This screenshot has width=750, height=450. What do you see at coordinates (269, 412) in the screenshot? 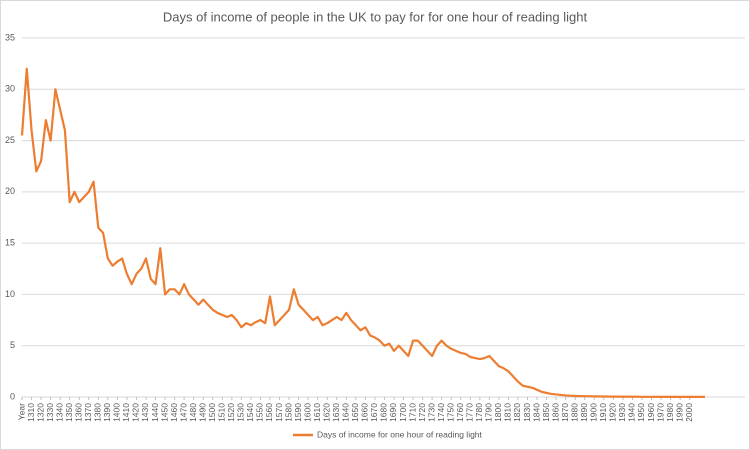
I see `x-tick-label: 1560` at bounding box center [269, 412].